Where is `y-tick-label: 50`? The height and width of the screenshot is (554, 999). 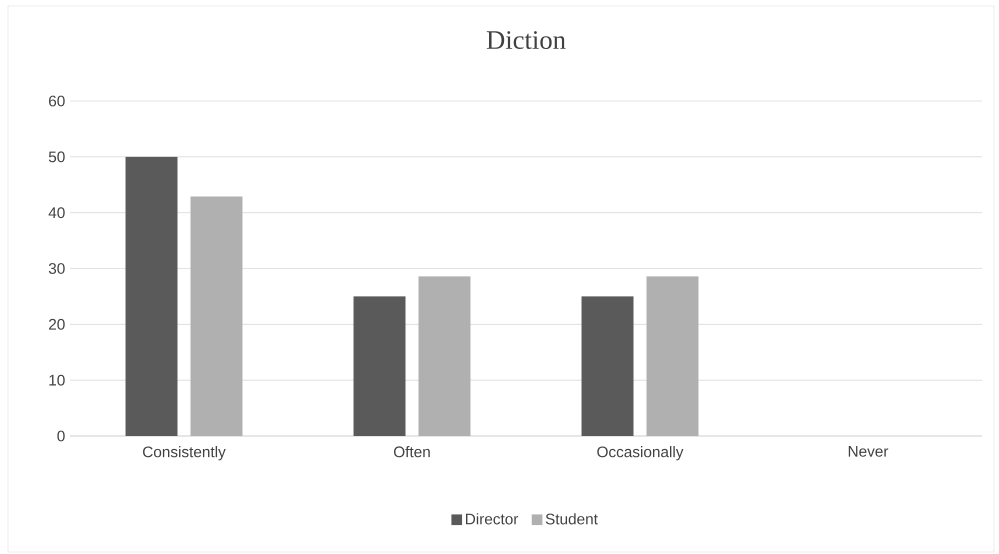 y-tick-label: 50 is located at coordinates (56, 156).